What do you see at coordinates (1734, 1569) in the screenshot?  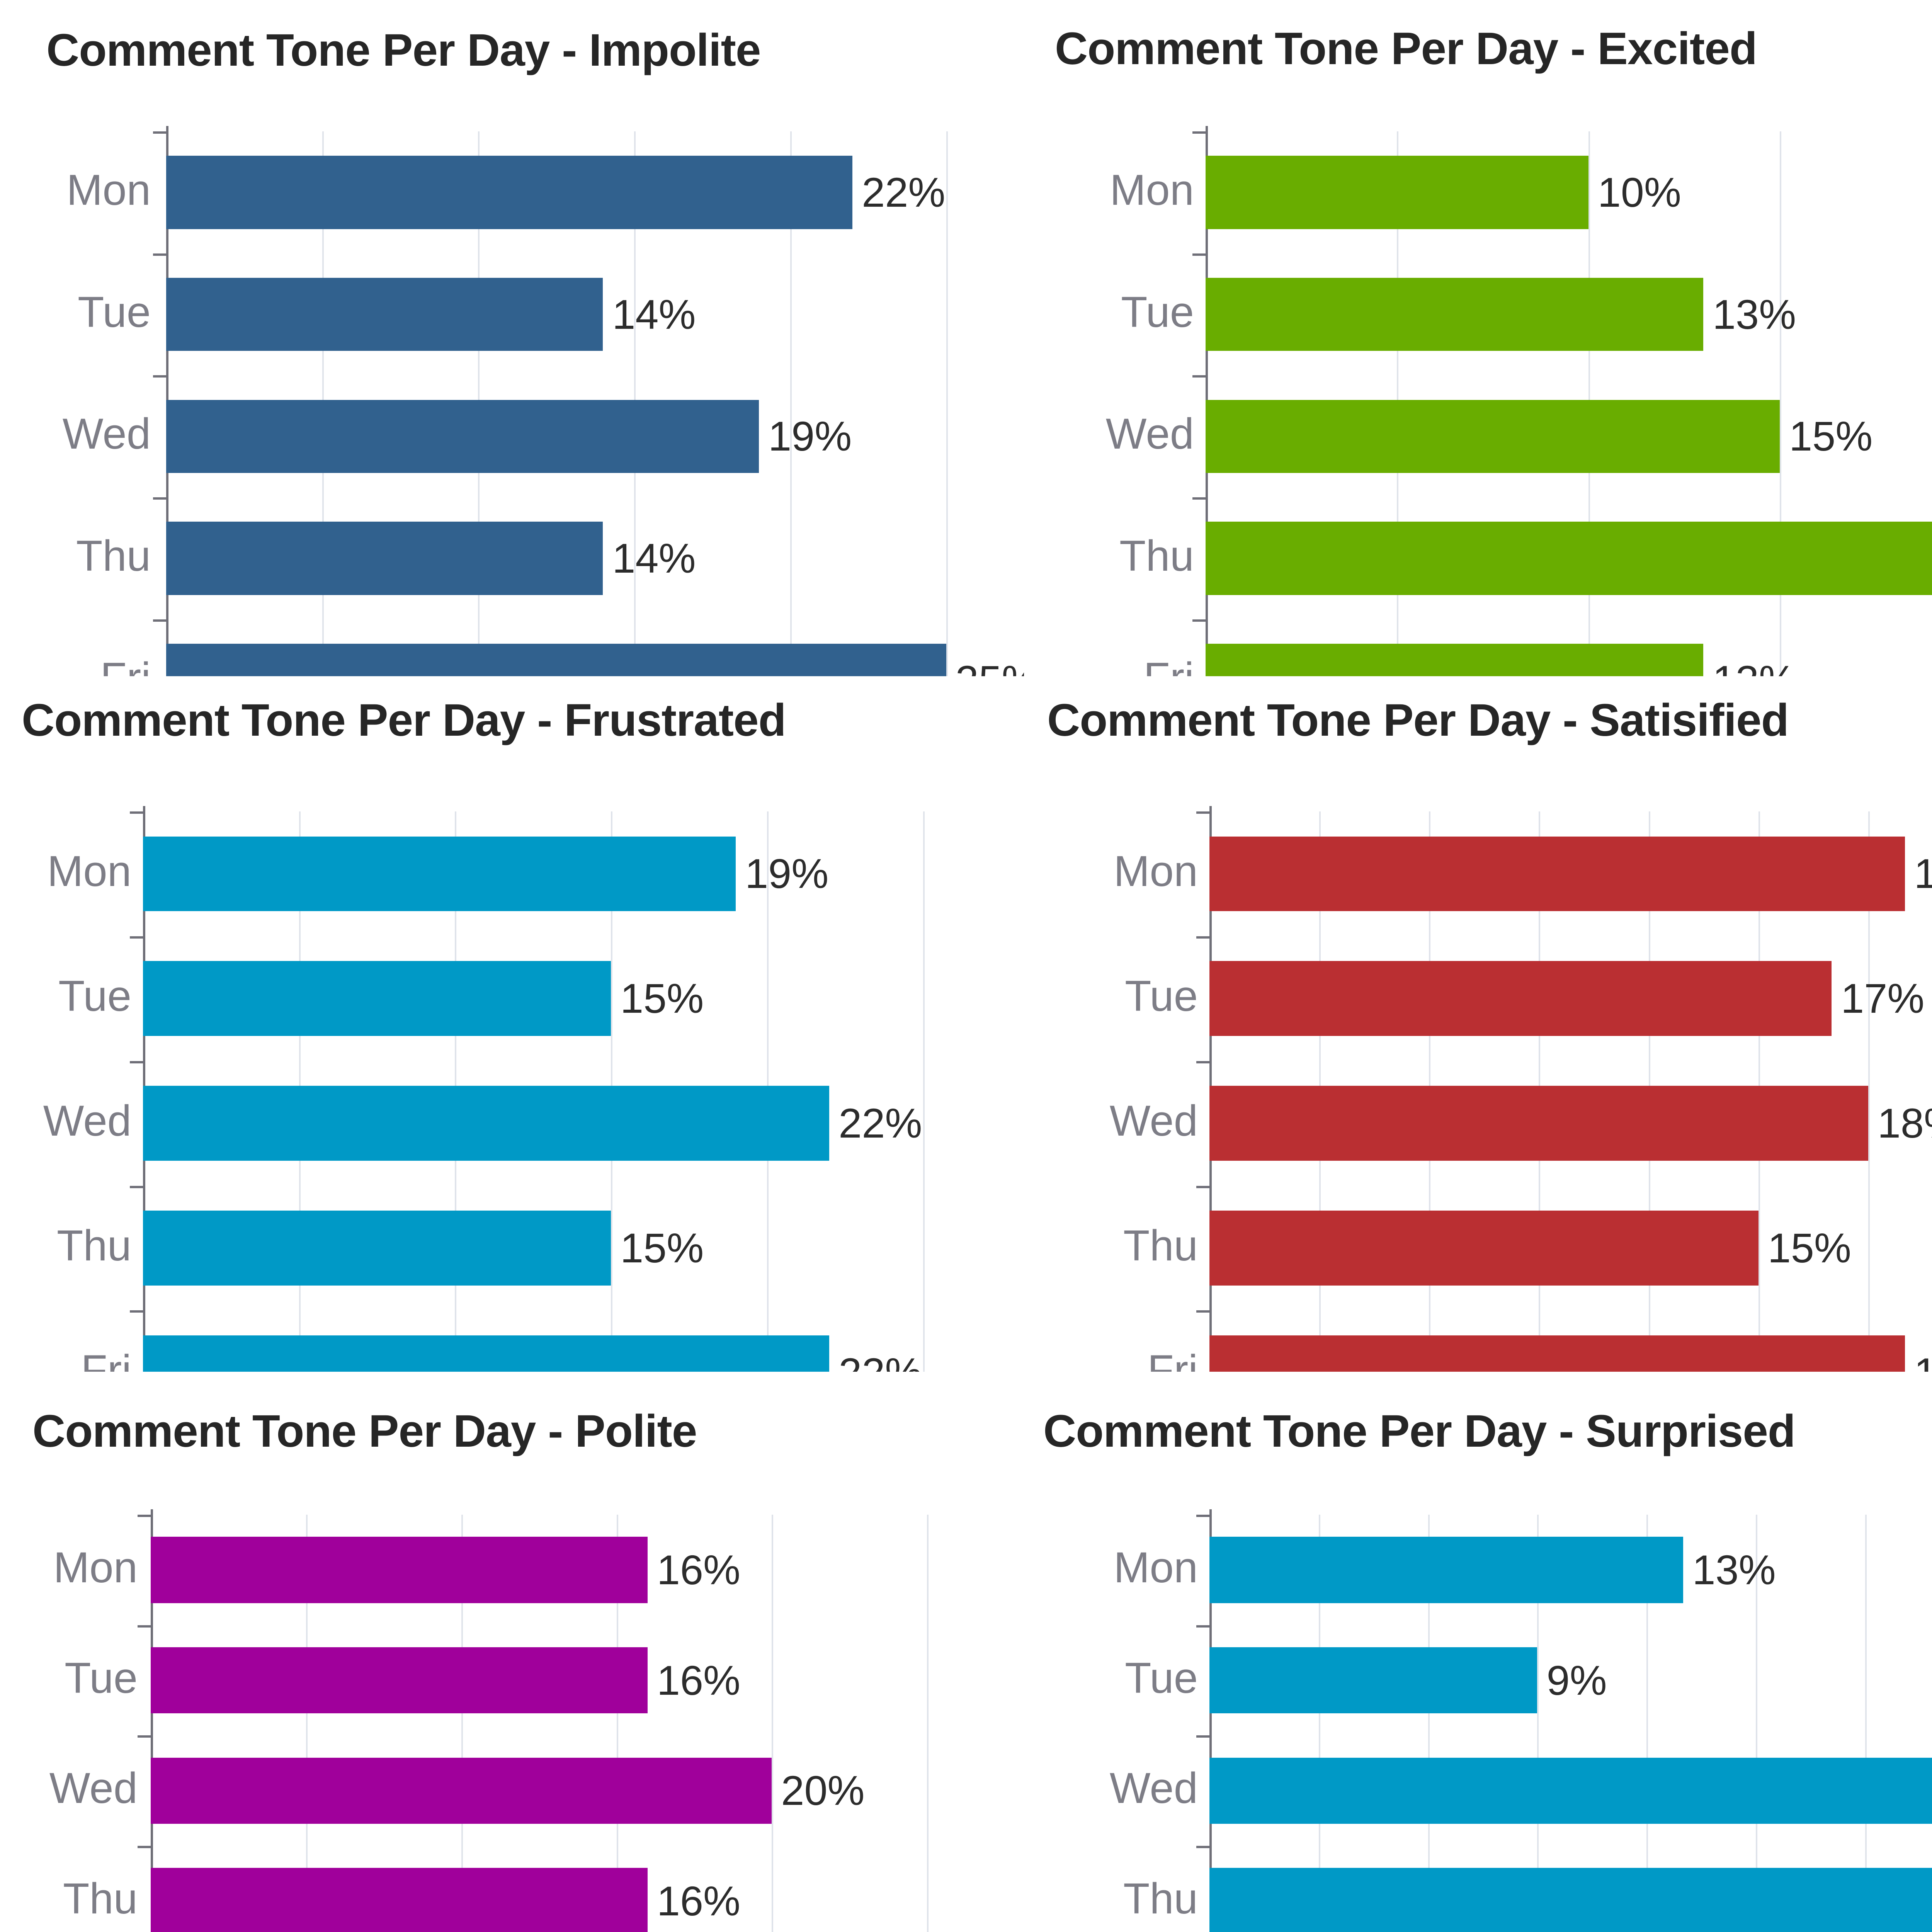 I see `bar-value-label: 13%` at bounding box center [1734, 1569].